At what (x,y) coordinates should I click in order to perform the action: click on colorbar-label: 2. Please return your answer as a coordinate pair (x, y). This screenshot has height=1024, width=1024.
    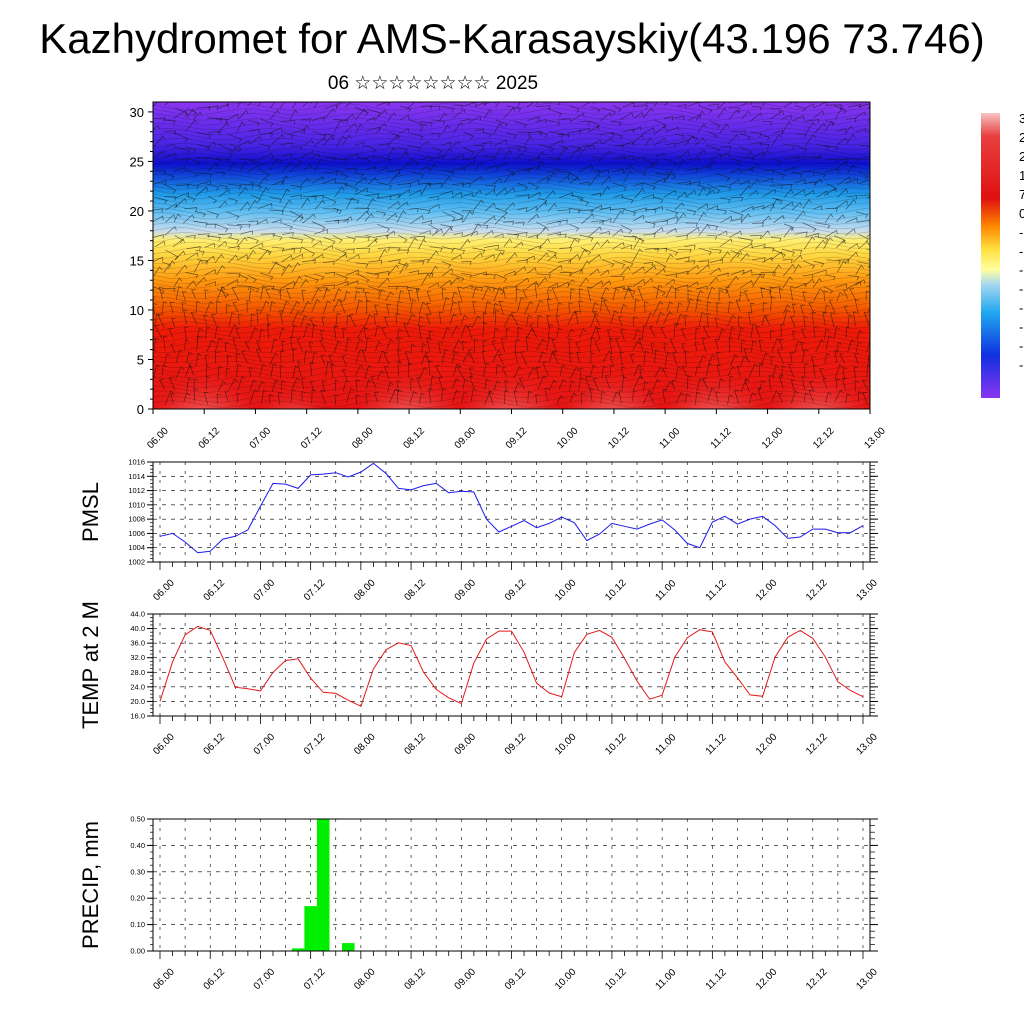
    Looking at the image, I should click on (1021, 156).